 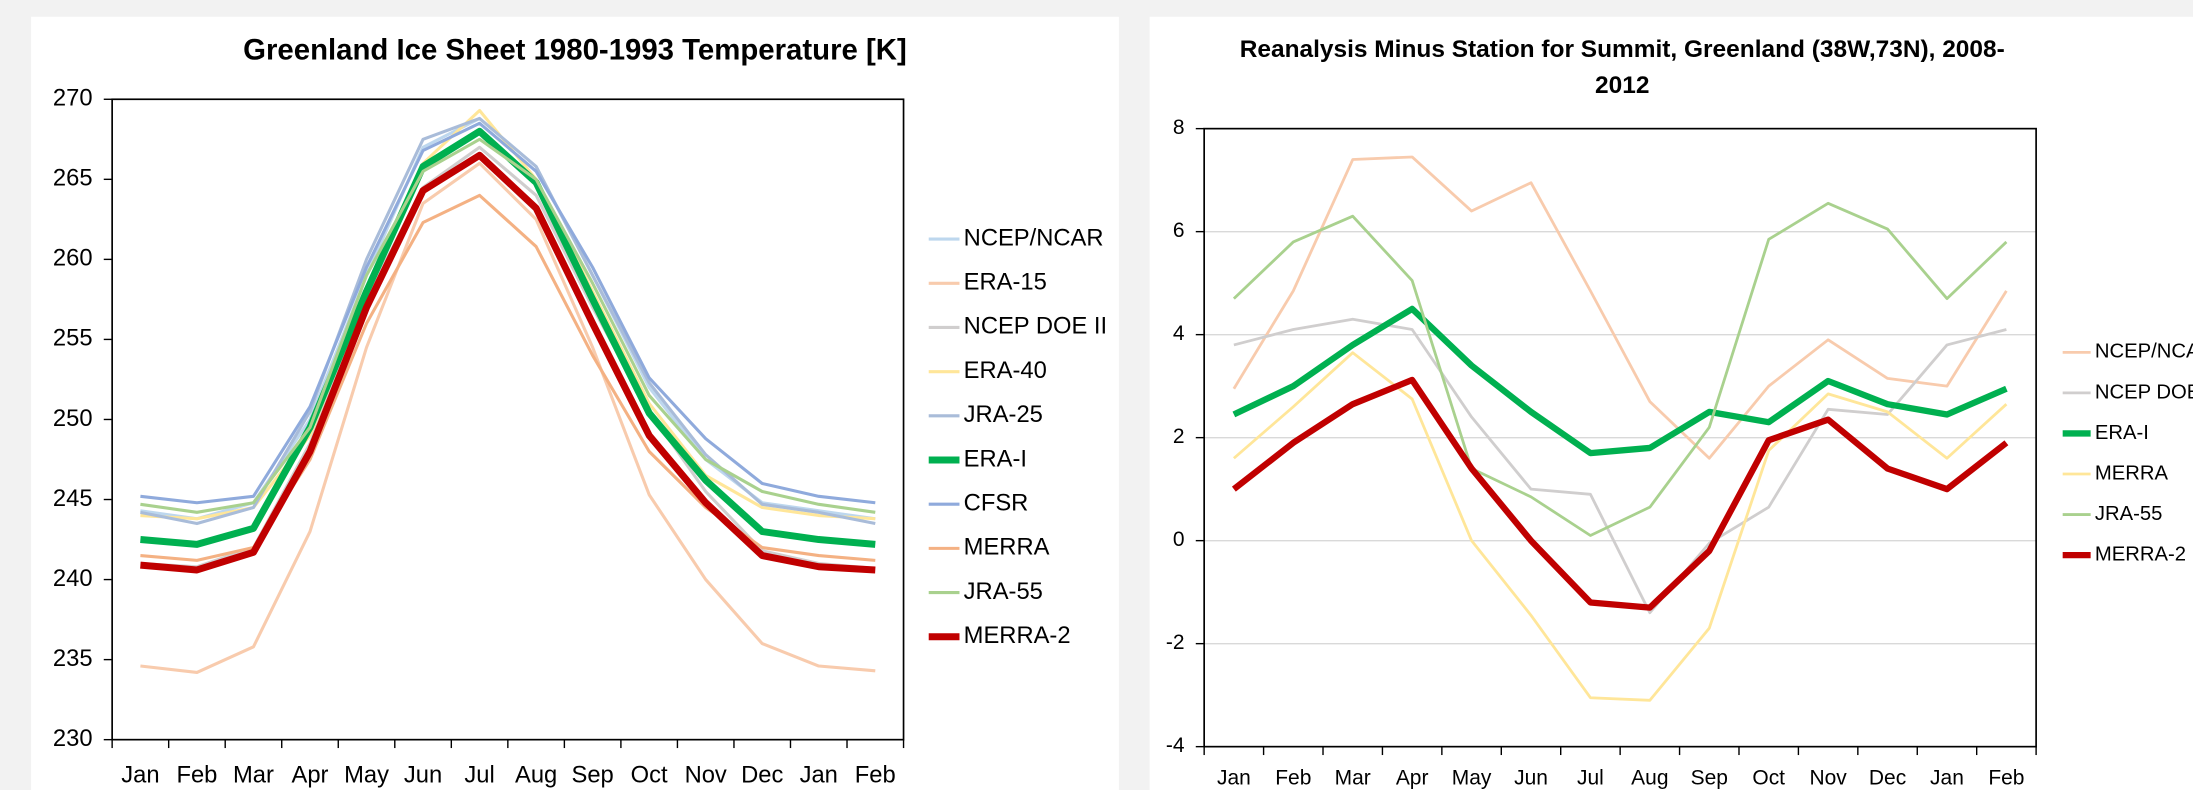 What do you see at coordinates (73, 578) in the screenshot?
I see `y-tick-label: 240` at bounding box center [73, 578].